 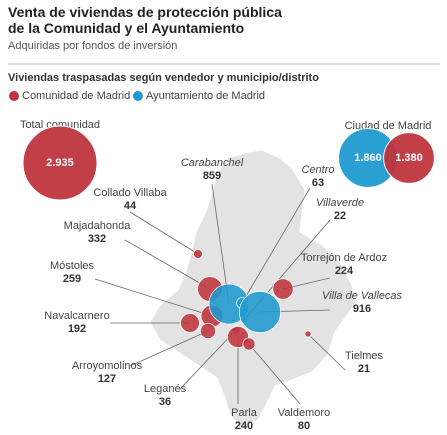 I want to click on place-value: 192, so click(x=77, y=329).